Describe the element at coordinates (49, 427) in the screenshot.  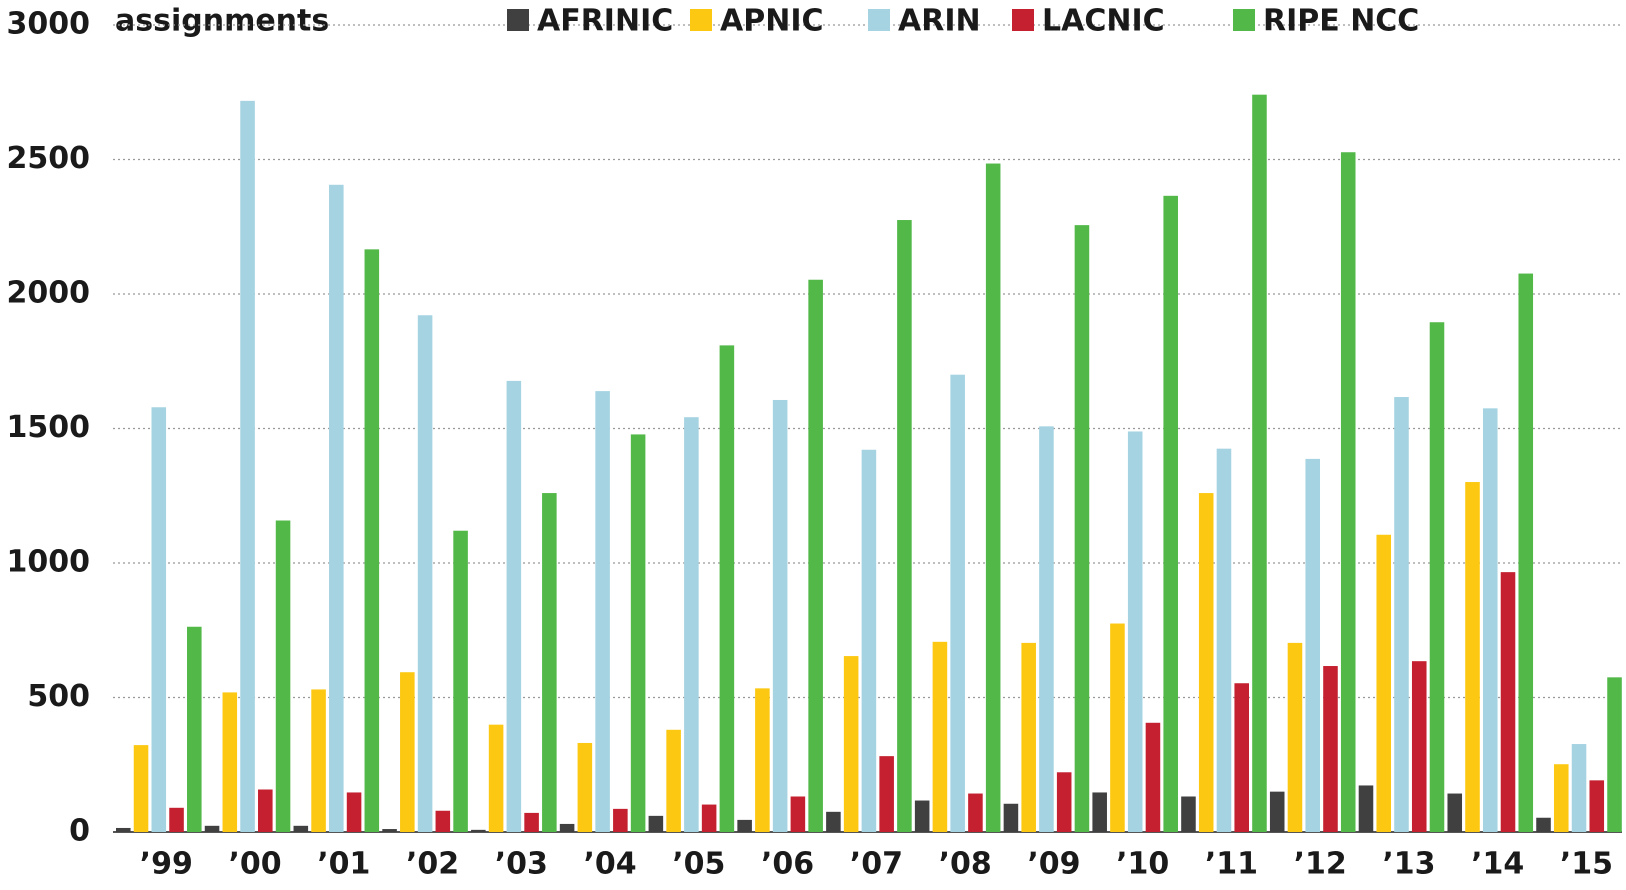
I see `y-tick-label: 1500` at that location.